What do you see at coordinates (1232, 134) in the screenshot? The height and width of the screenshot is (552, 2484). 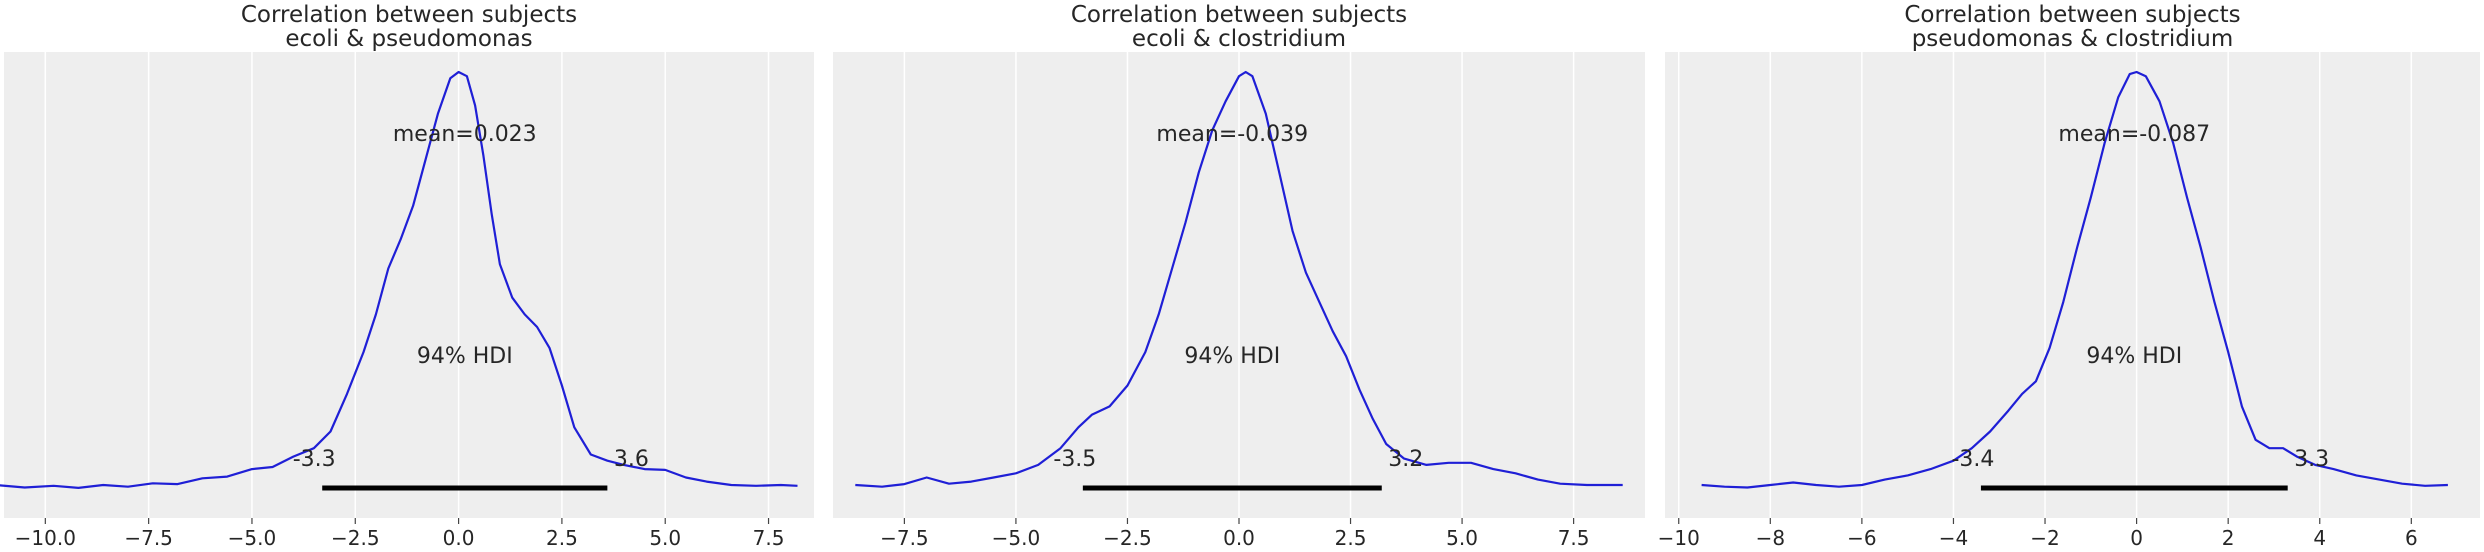 I see `mean-label: mean=-0.039` at bounding box center [1232, 134].